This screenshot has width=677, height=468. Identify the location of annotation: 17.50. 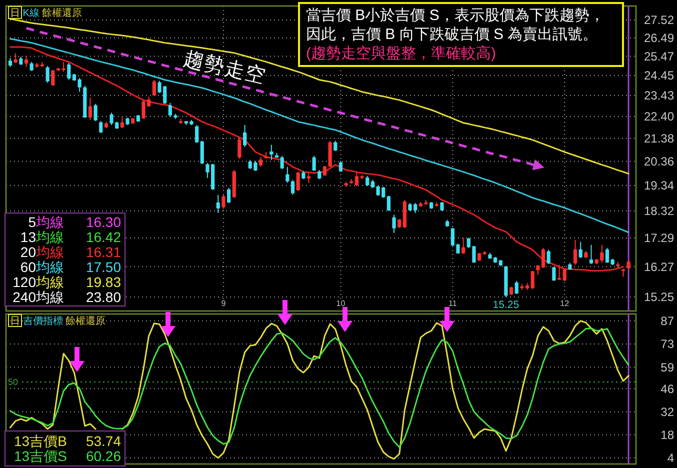
(104, 267).